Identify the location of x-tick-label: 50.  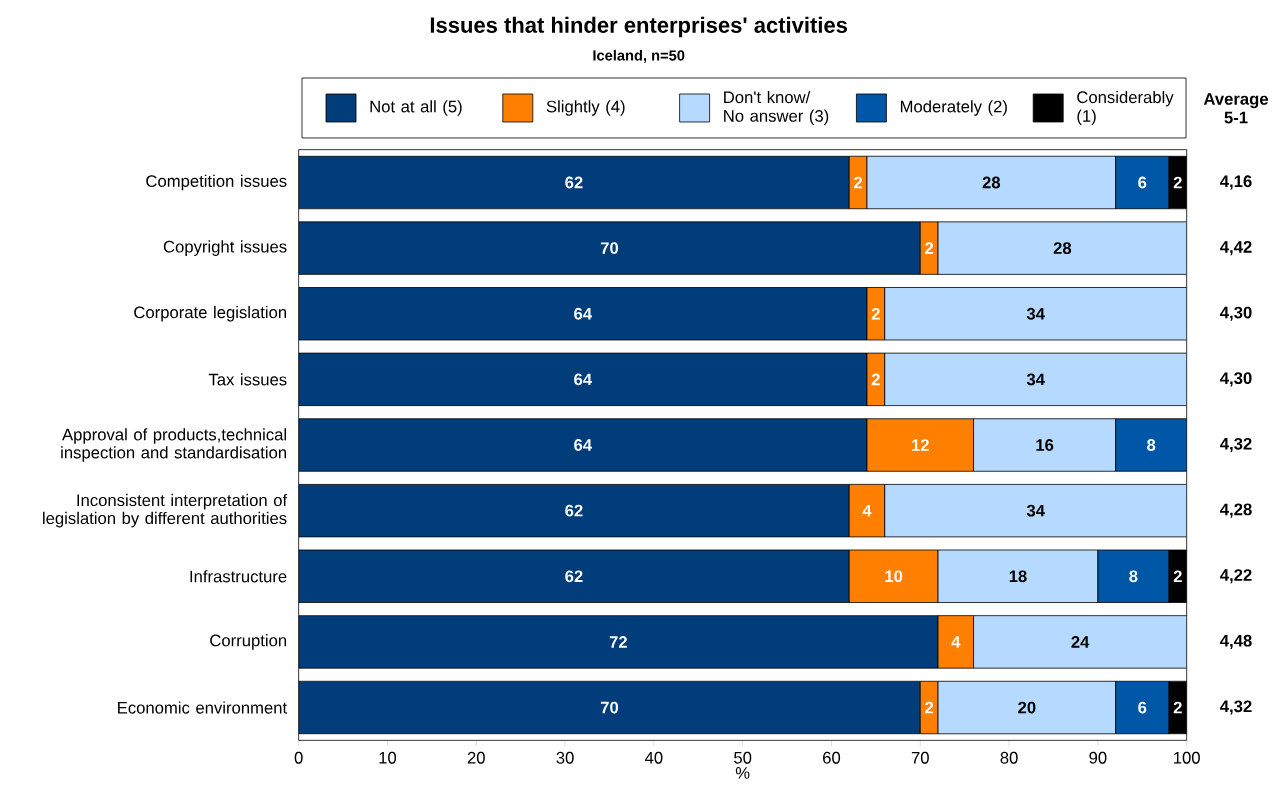
(743, 757).